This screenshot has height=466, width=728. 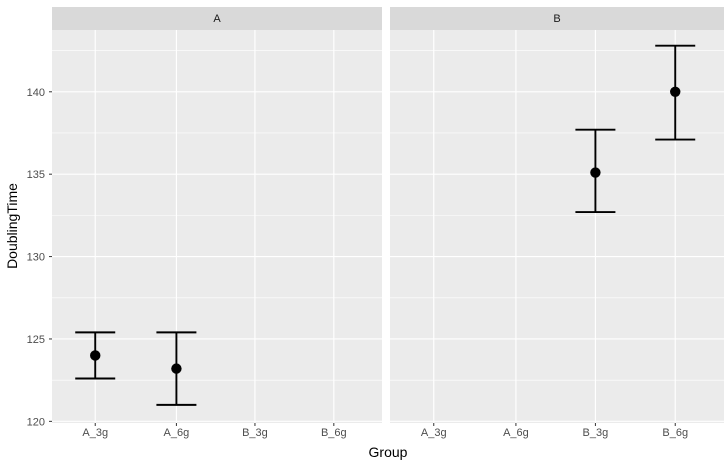 What do you see at coordinates (36, 340) in the screenshot?
I see `y-tick-label: 125` at bounding box center [36, 340].